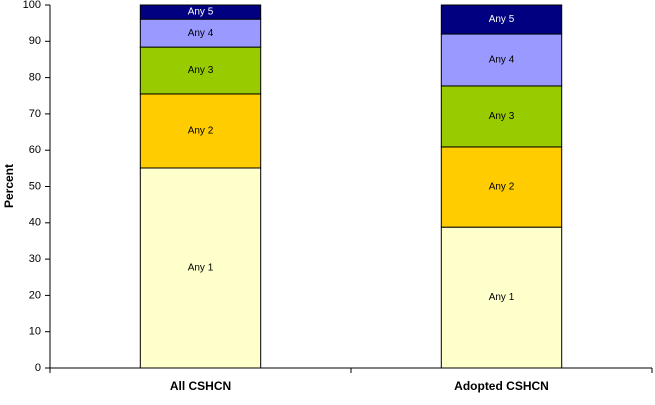 This screenshot has height=405, width=655. What do you see at coordinates (35, 332) in the screenshot?
I see `y-tick-label: 10` at bounding box center [35, 332].